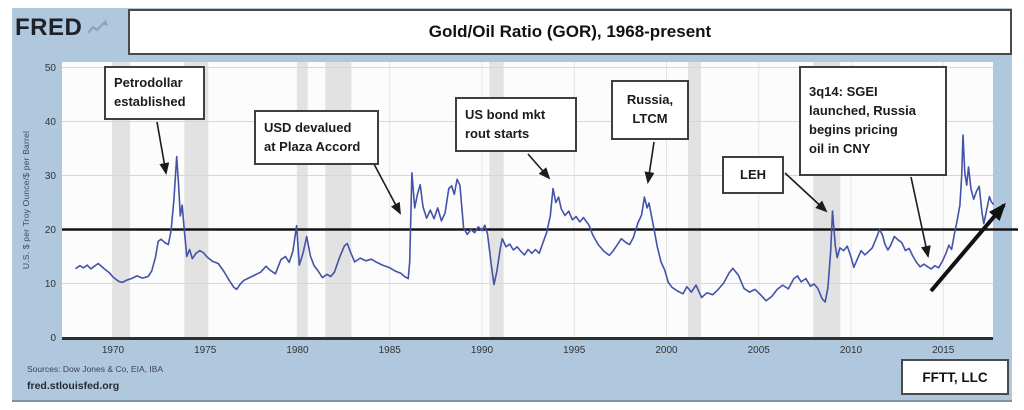  I want to click on x-tick-label: 1970, so click(113, 350).